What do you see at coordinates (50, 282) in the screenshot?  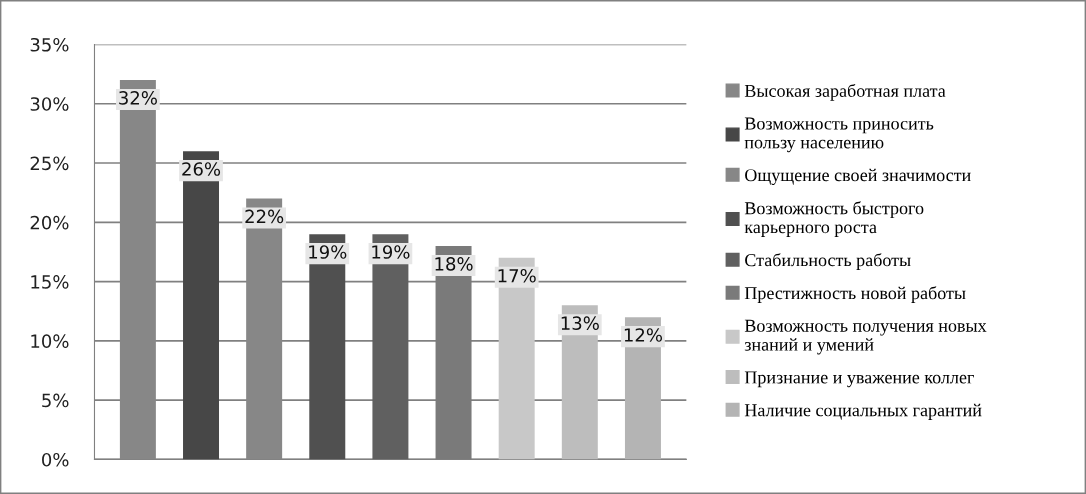 I see `y-tick-label: 15%` at bounding box center [50, 282].